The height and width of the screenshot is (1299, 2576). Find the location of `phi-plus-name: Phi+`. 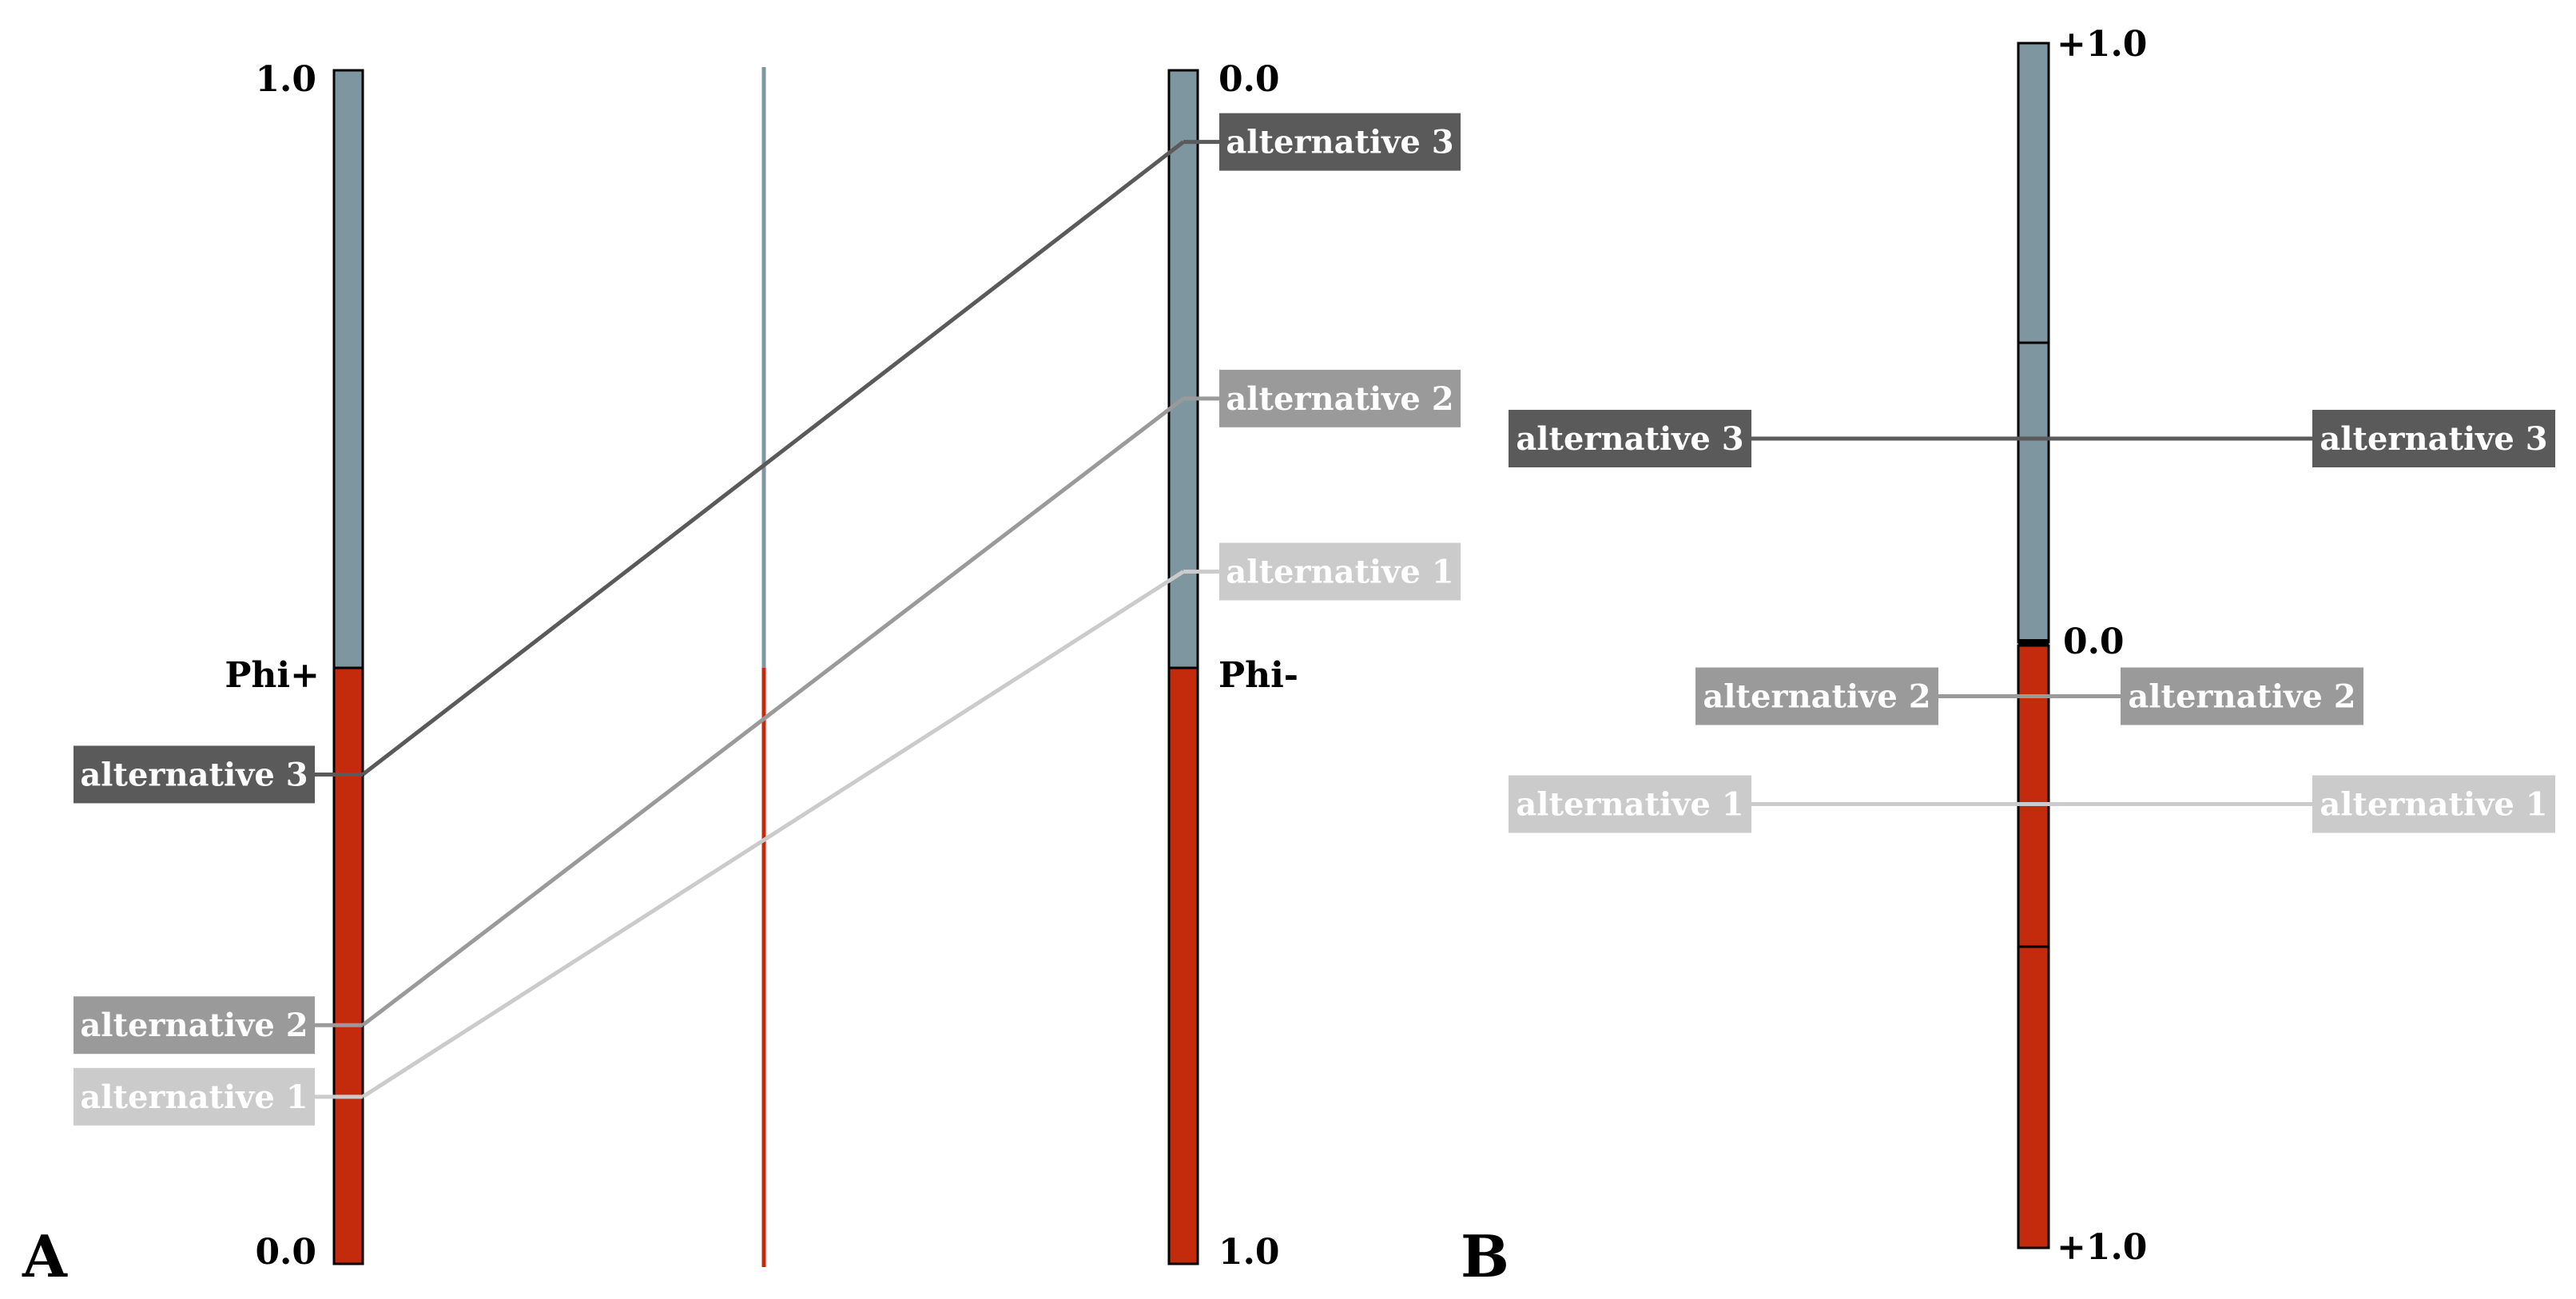

phi-plus-name: Phi+ is located at coordinates (272, 675).